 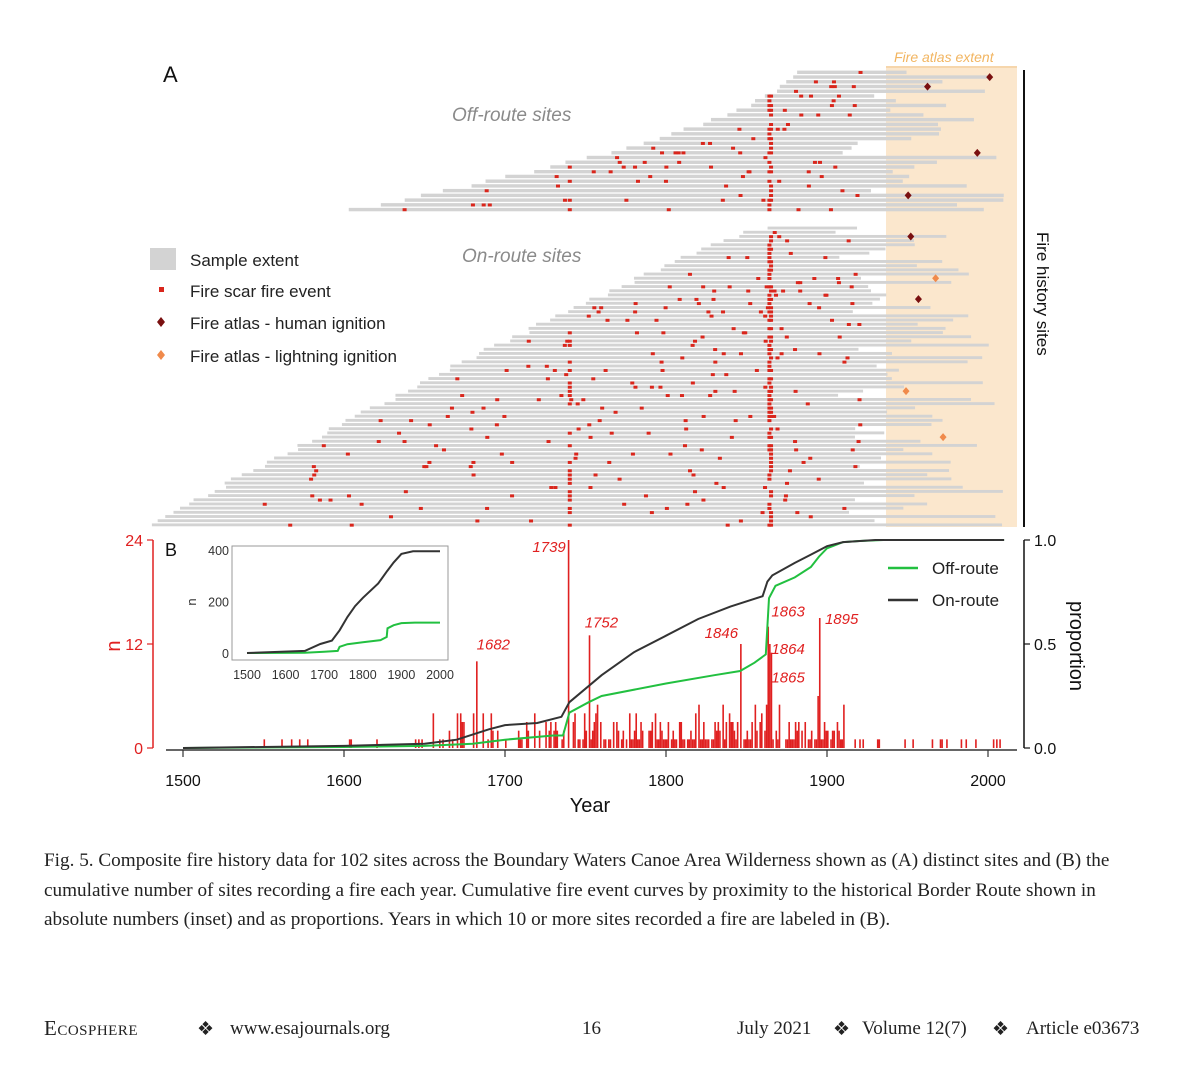 What do you see at coordinates (787, 649) in the screenshot?
I see `labeled-year-1864: 1864` at bounding box center [787, 649].